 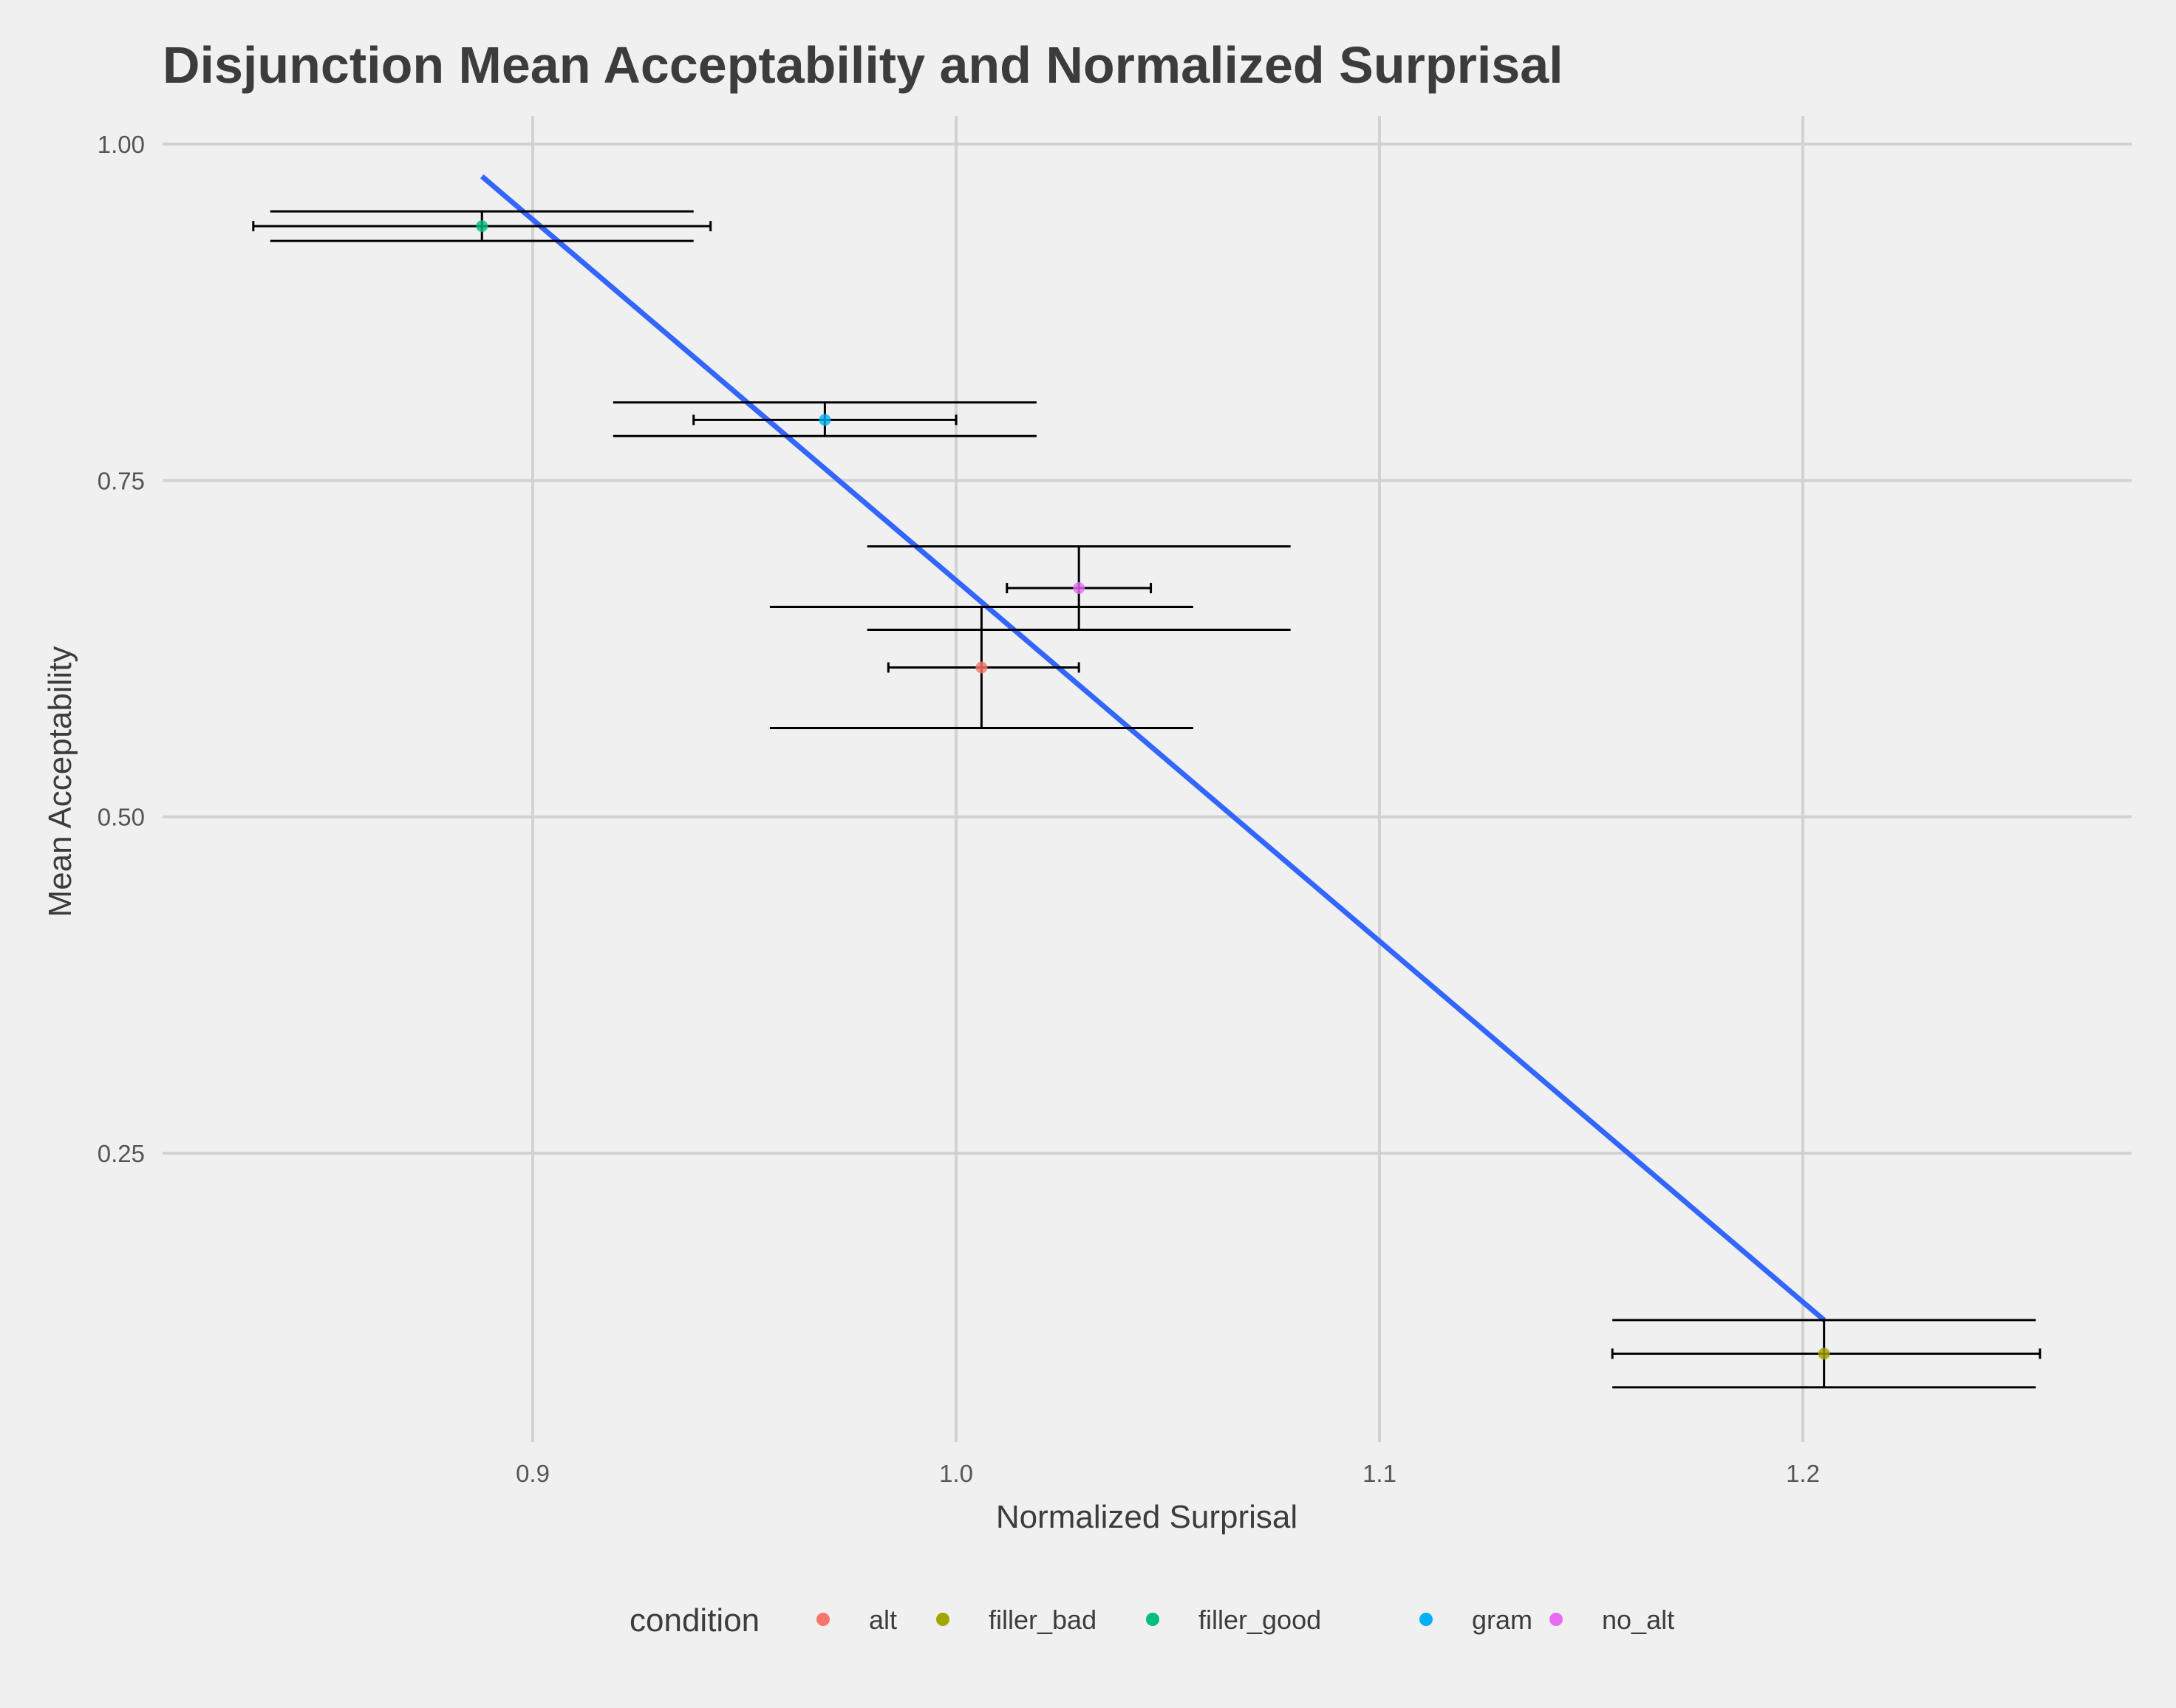 What do you see at coordinates (1168, 1473) in the screenshot?
I see `x-tick-labels: 0.9 1.0 1.1 1.2` at bounding box center [1168, 1473].